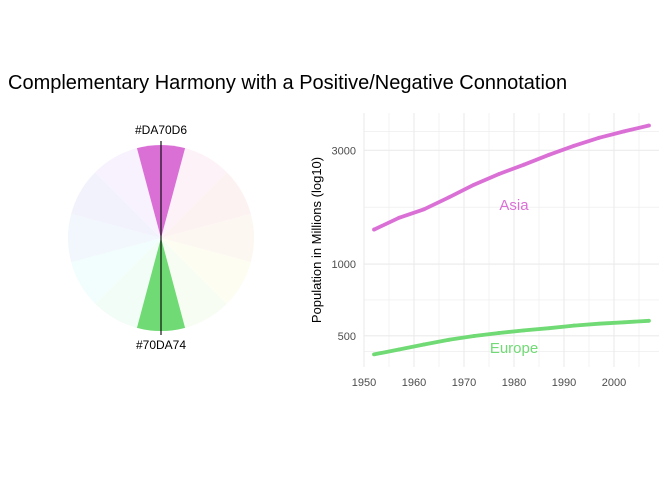 Image resolution: width=672 pixels, height=480 pixels. I want to click on y-tick-label: 1000, so click(344, 265).